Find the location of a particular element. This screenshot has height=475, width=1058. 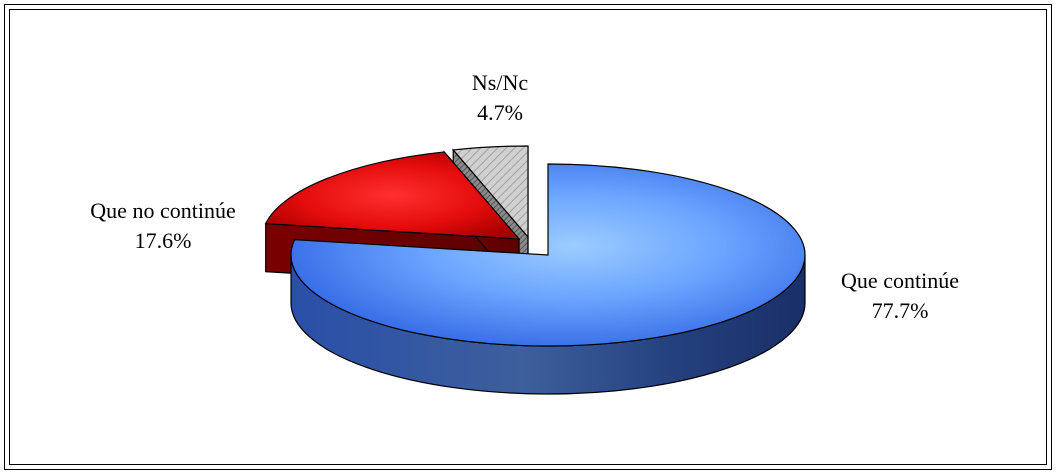

slice-name: Que no continúe is located at coordinates (163, 210).